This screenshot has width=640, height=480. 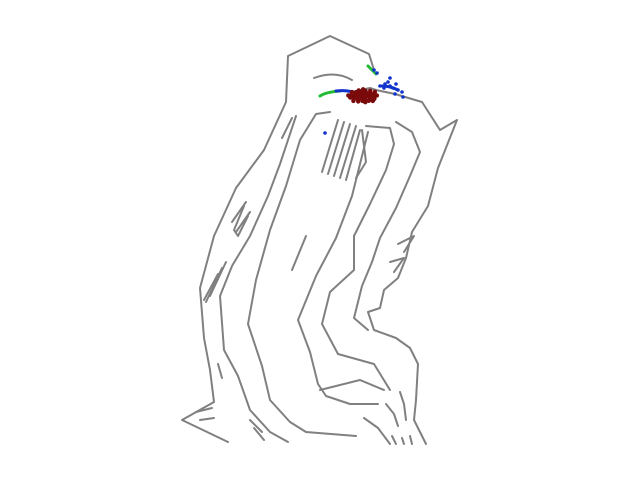 I want to click on wall-top-arc, so click(x=333, y=77).